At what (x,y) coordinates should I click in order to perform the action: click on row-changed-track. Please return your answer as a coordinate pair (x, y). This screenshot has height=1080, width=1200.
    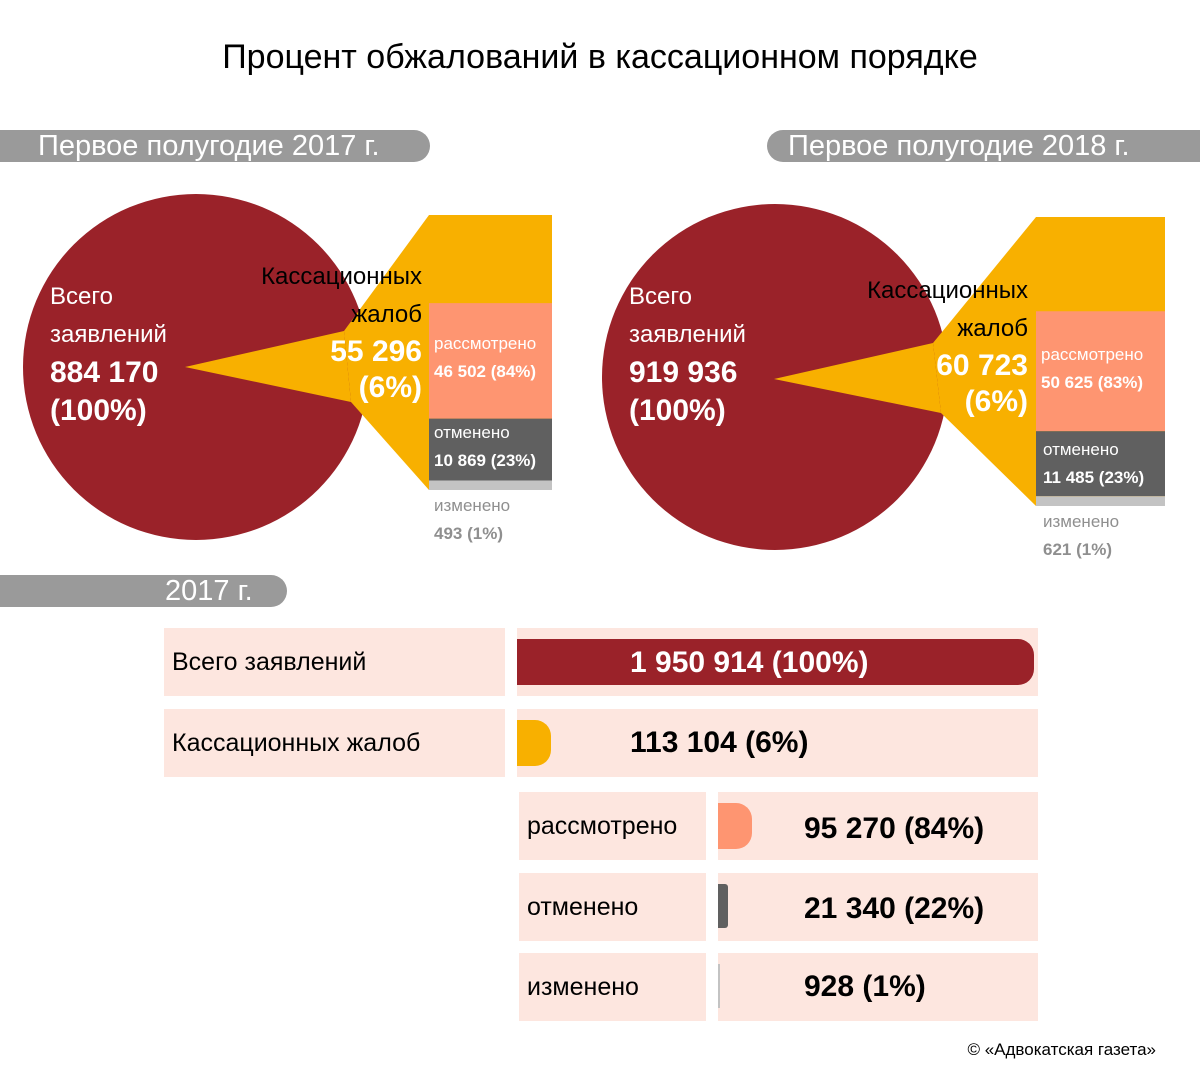
    Looking at the image, I should click on (878, 987).